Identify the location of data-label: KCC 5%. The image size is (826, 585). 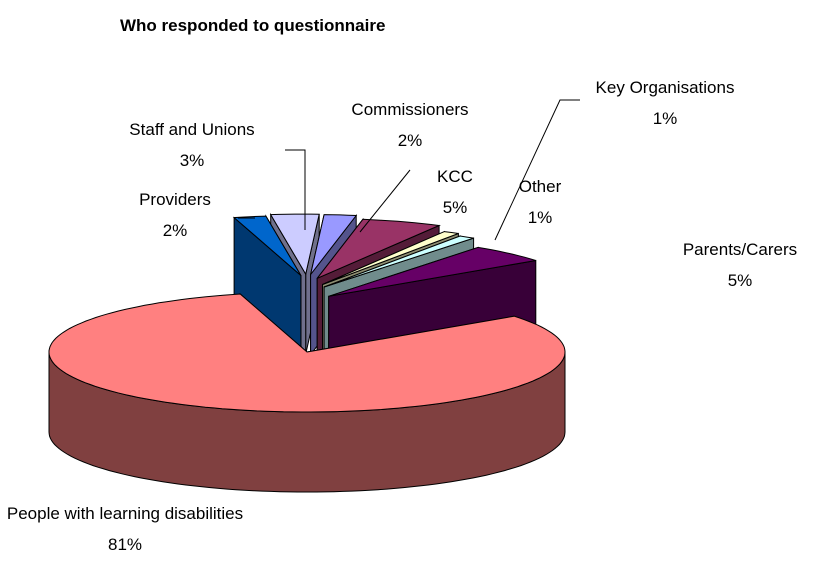
(455, 192).